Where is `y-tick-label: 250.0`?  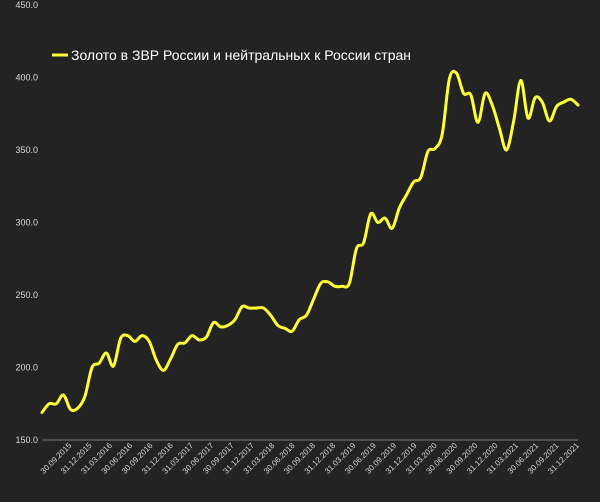
y-tick-label: 250.0 is located at coordinates (26, 295).